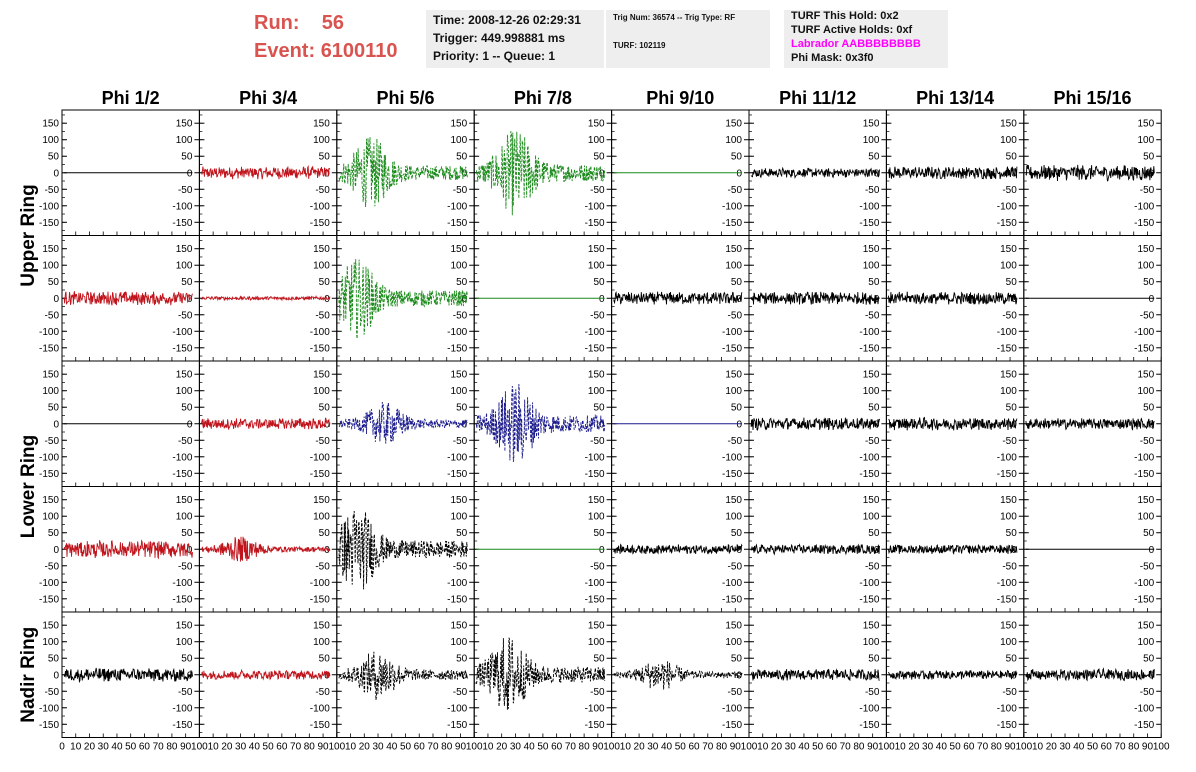 The width and height of the screenshot is (1196, 772). Describe the element at coordinates (494, 56) in the screenshot. I see `priority-text: Priority: 1 -- Queue: 1` at that location.